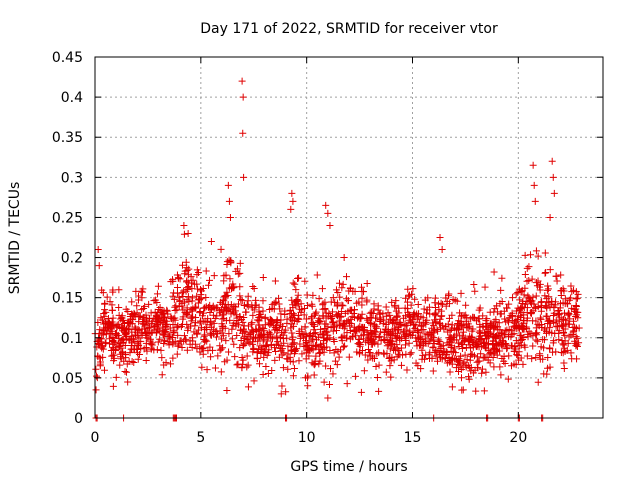 Image resolution: width=640 pixels, height=480 pixels. I want to click on y-tick-label: 0.4, so click(72, 98).